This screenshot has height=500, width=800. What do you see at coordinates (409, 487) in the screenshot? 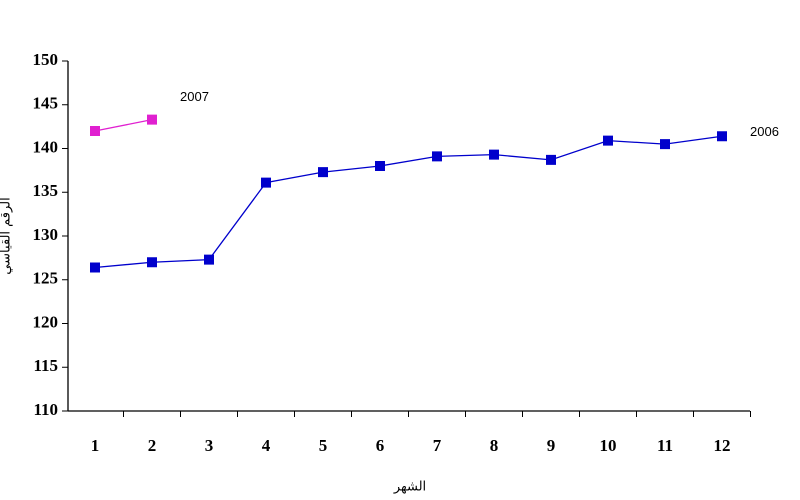
I see `x-axis-label: الشهر` at bounding box center [409, 487].